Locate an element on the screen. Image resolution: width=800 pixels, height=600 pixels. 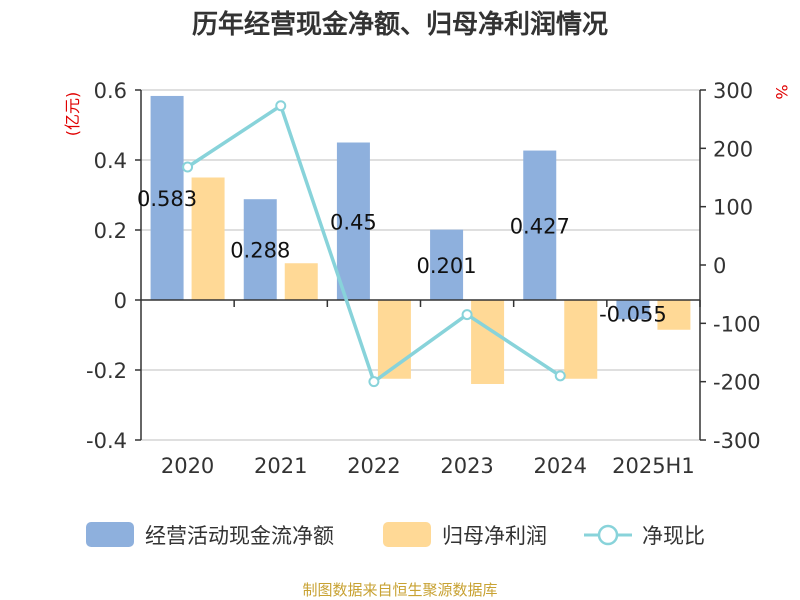
legend-label-net-profit: 归母净利润 is located at coordinates (494, 536).